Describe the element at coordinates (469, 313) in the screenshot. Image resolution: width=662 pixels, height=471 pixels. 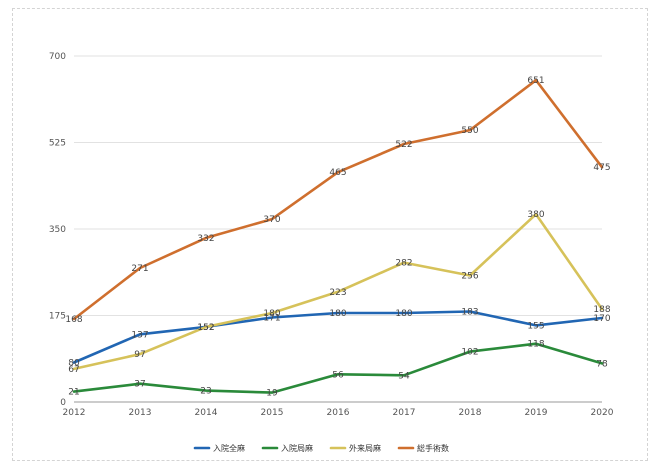
I see `data-label: 183` at that location.